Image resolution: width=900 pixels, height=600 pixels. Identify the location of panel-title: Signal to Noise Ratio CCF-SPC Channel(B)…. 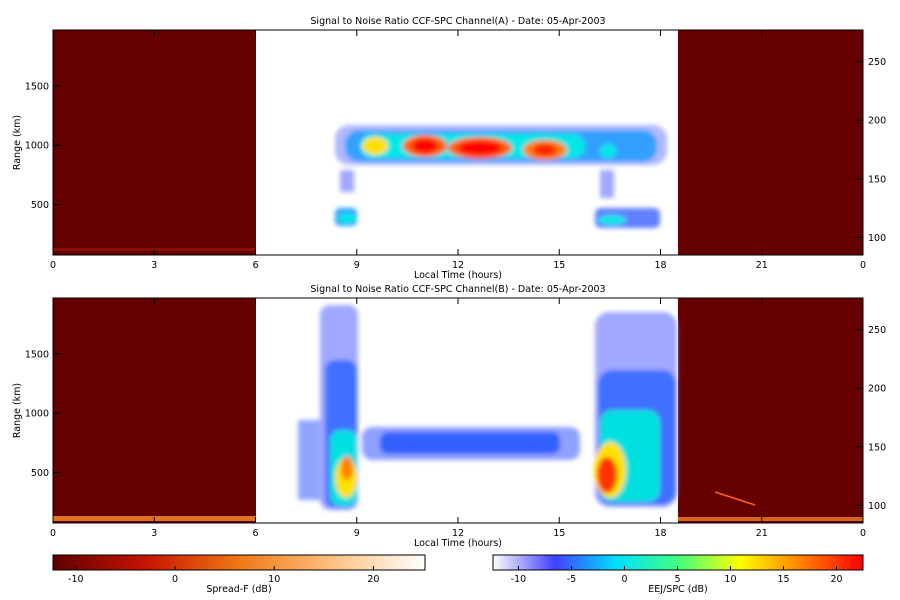
(457, 289).